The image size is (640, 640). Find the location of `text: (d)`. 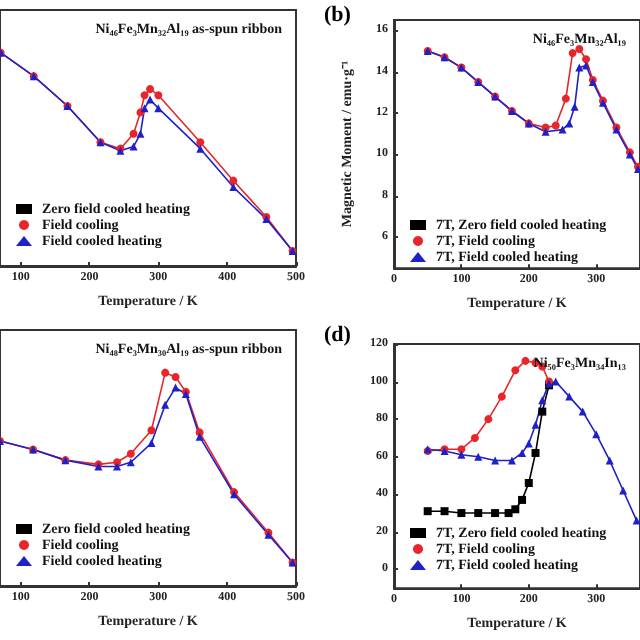

text: (d) is located at coordinates (338, 335).